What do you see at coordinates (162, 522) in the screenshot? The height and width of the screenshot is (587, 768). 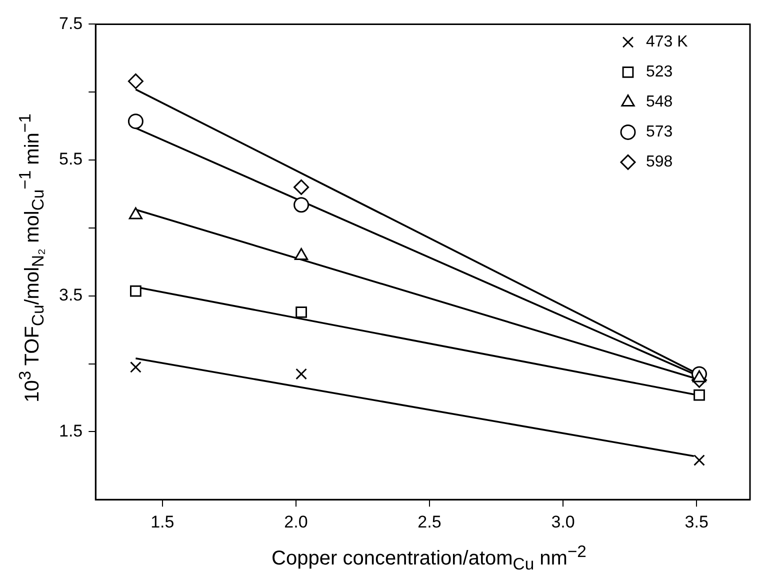 I see `x-tick-label: 1.5` at bounding box center [162, 522].